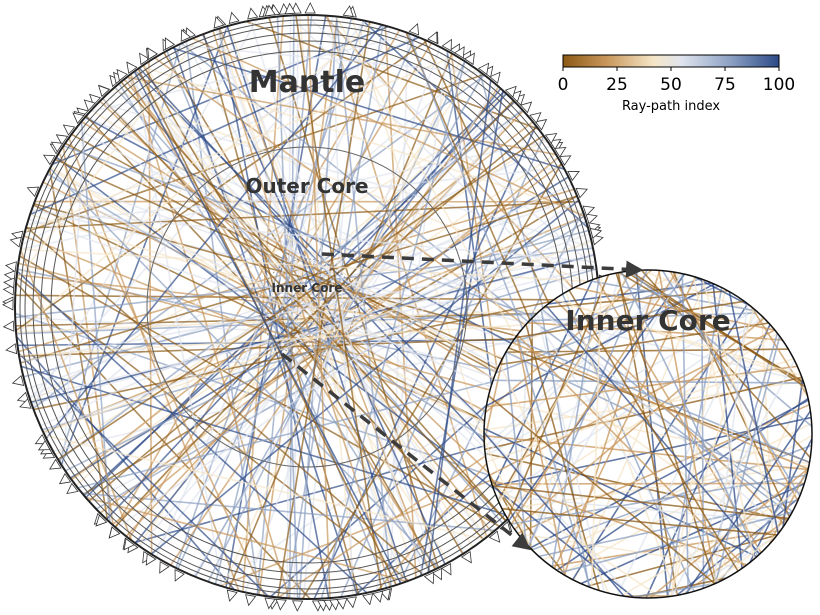 The height and width of the screenshot is (615, 820). Describe the element at coordinates (671, 106) in the screenshot. I see `colorbar-label: Ray-path index` at that location.